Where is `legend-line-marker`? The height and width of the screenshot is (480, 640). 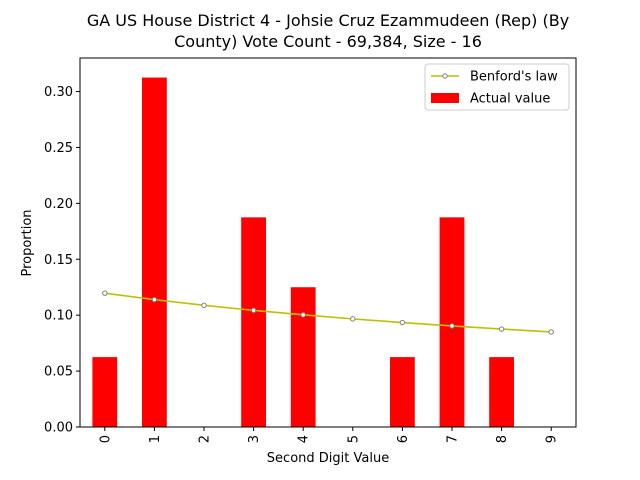 legend-line-marker is located at coordinates (445, 76).